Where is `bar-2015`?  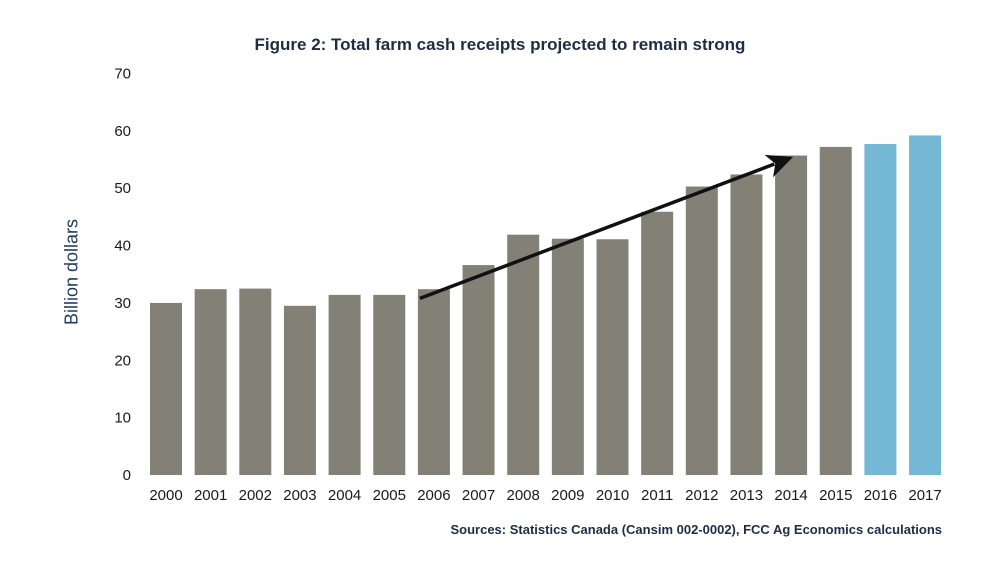 bar-2015 is located at coordinates (835, 310).